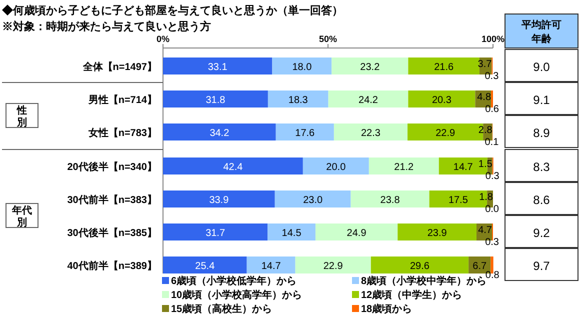 This screenshot has width=580, height=320. Describe the element at coordinates (236, 295) in the screenshot. I see `legend-label: 10歳頃（小学校高学年）から` at that location.